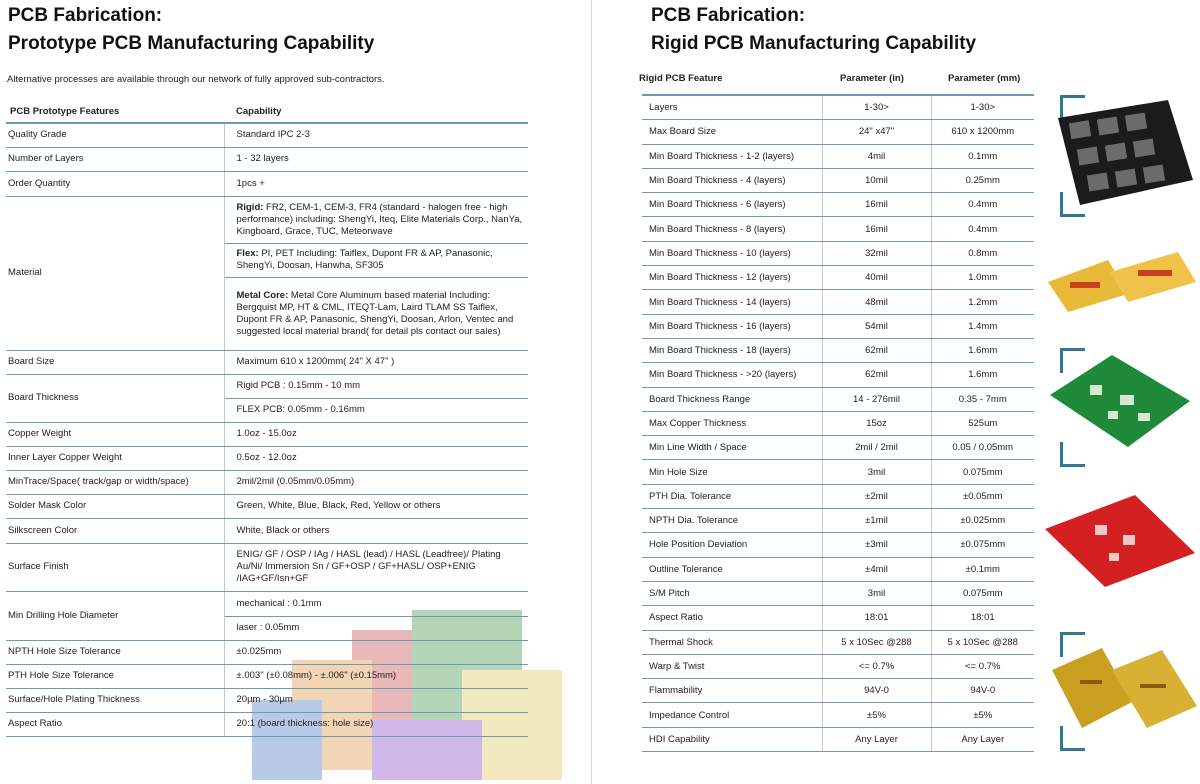  I want to click on parameter-in-cell: ±1mil, so click(876, 521).